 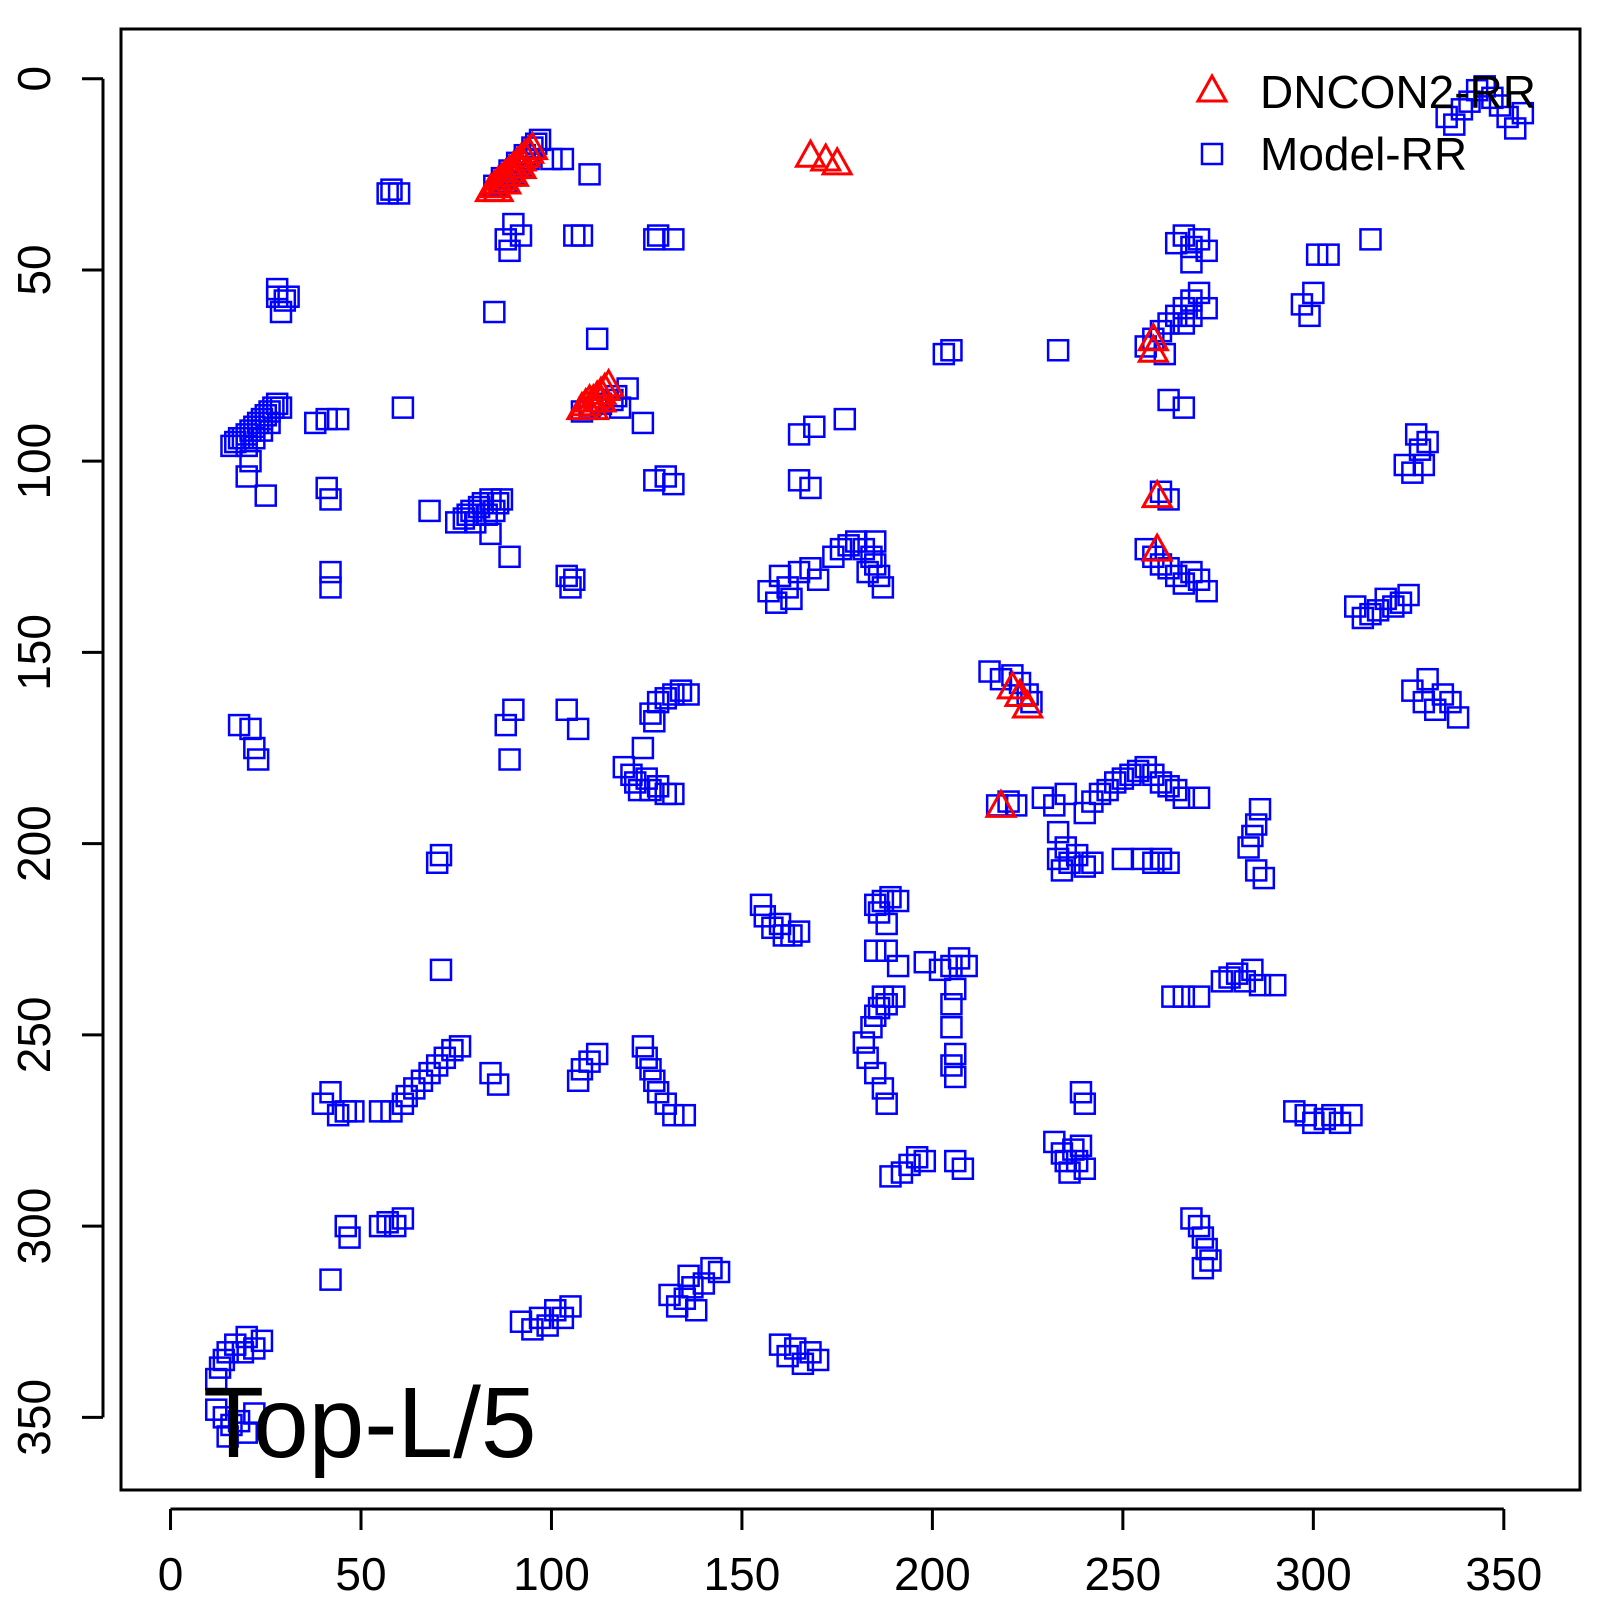 What do you see at coordinates (551, 1574) in the screenshot?
I see `x-tick-label: 100` at bounding box center [551, 1574].